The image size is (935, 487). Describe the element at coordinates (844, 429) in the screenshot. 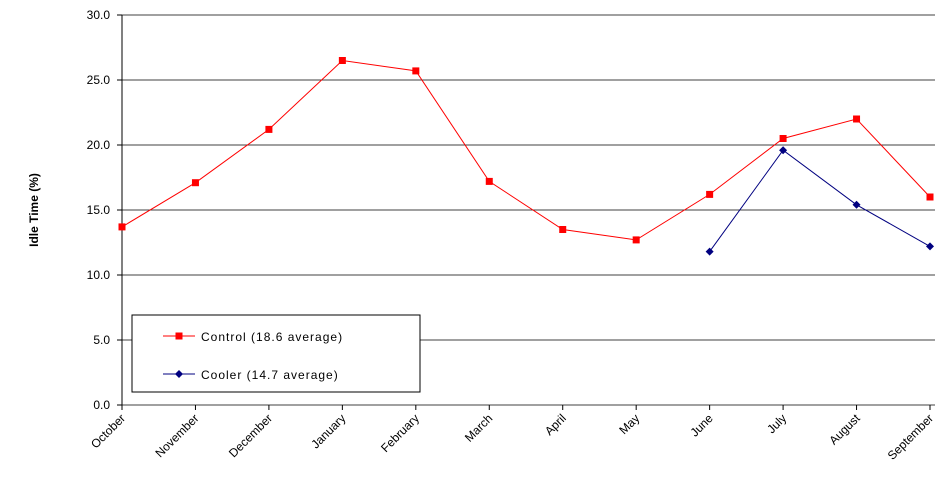

I see `x-tick-label: August` at that location.